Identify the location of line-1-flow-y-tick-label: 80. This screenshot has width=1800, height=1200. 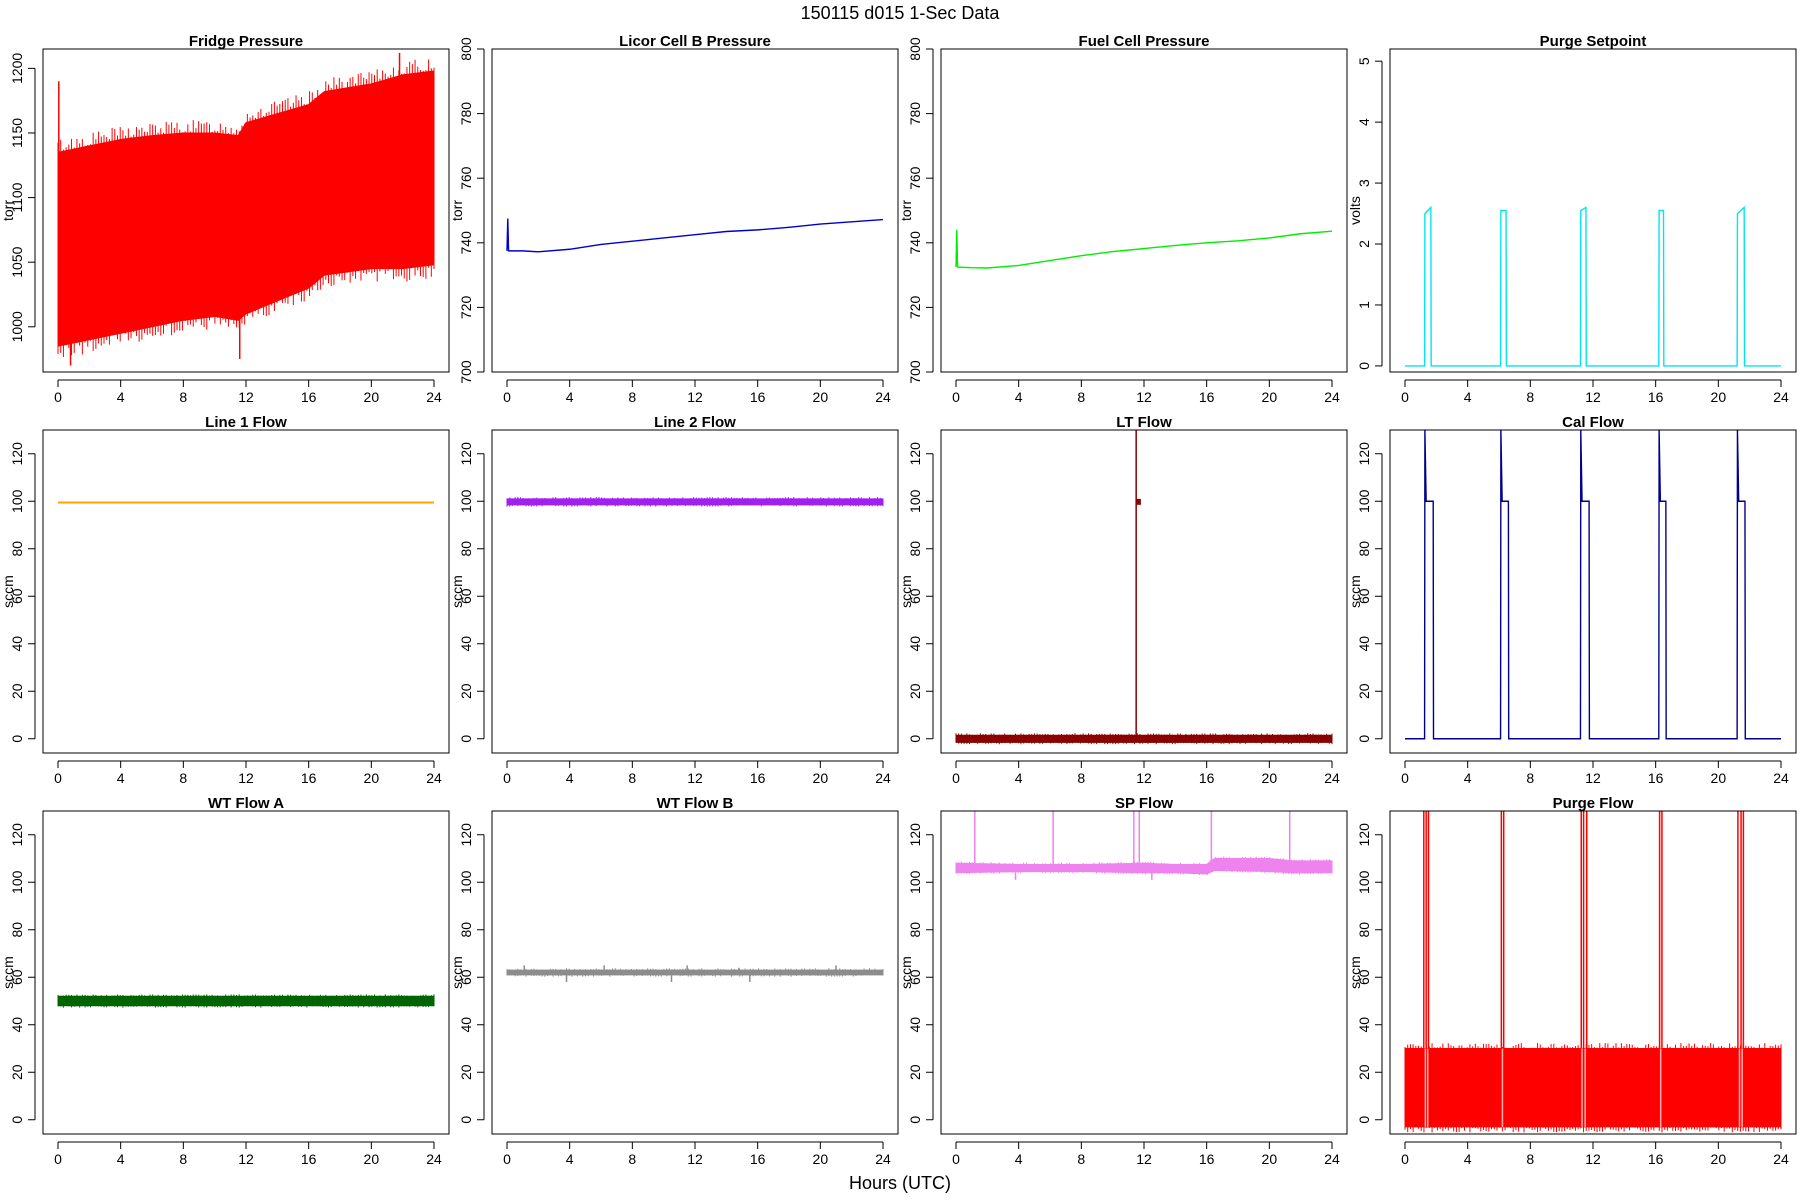
(17, 549).